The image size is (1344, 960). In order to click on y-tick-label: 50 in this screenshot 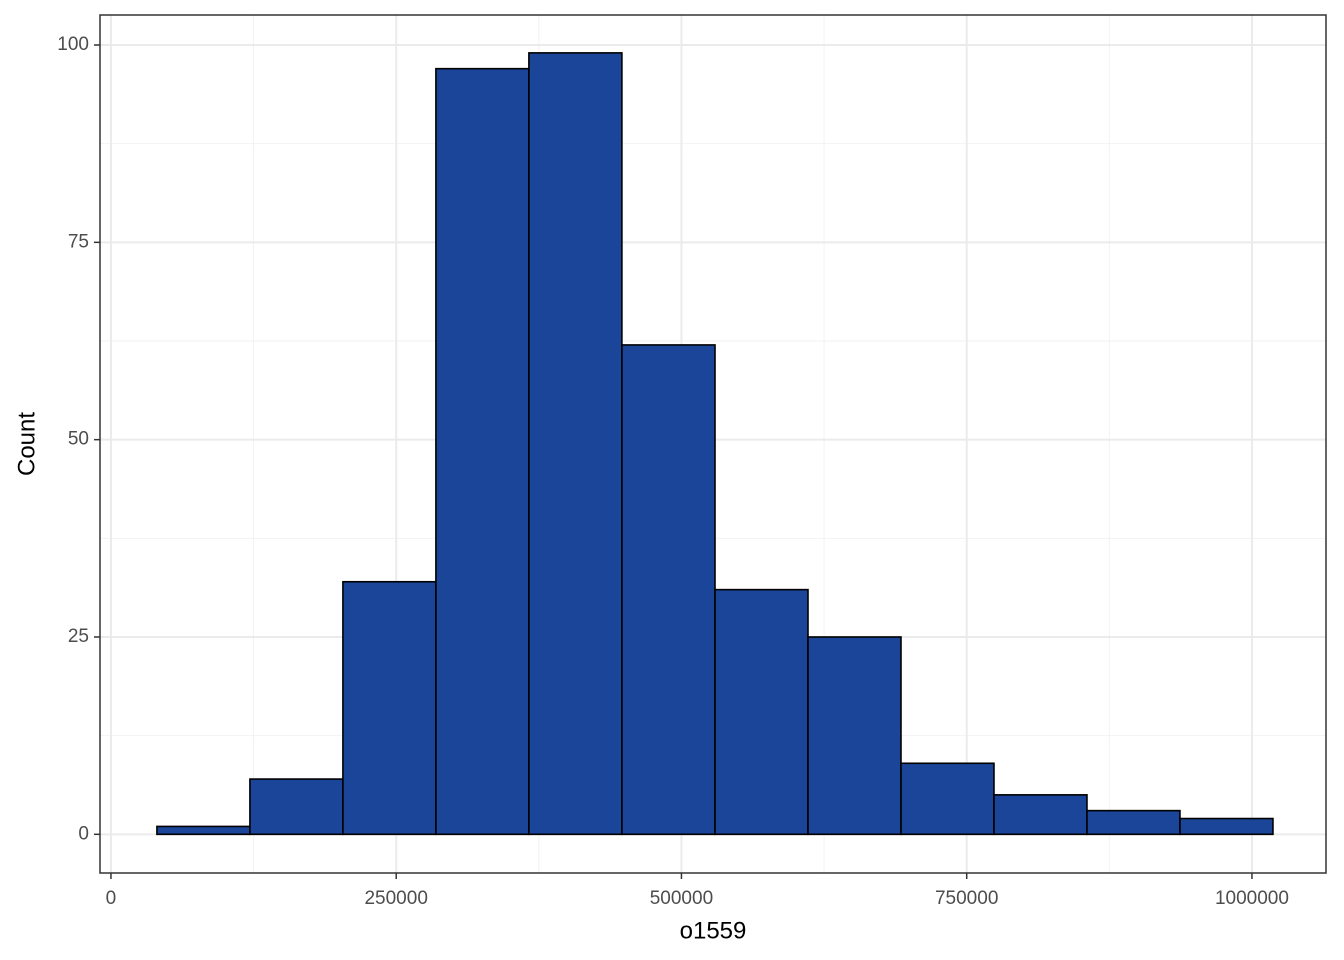, I will do `click(78, 439)`.